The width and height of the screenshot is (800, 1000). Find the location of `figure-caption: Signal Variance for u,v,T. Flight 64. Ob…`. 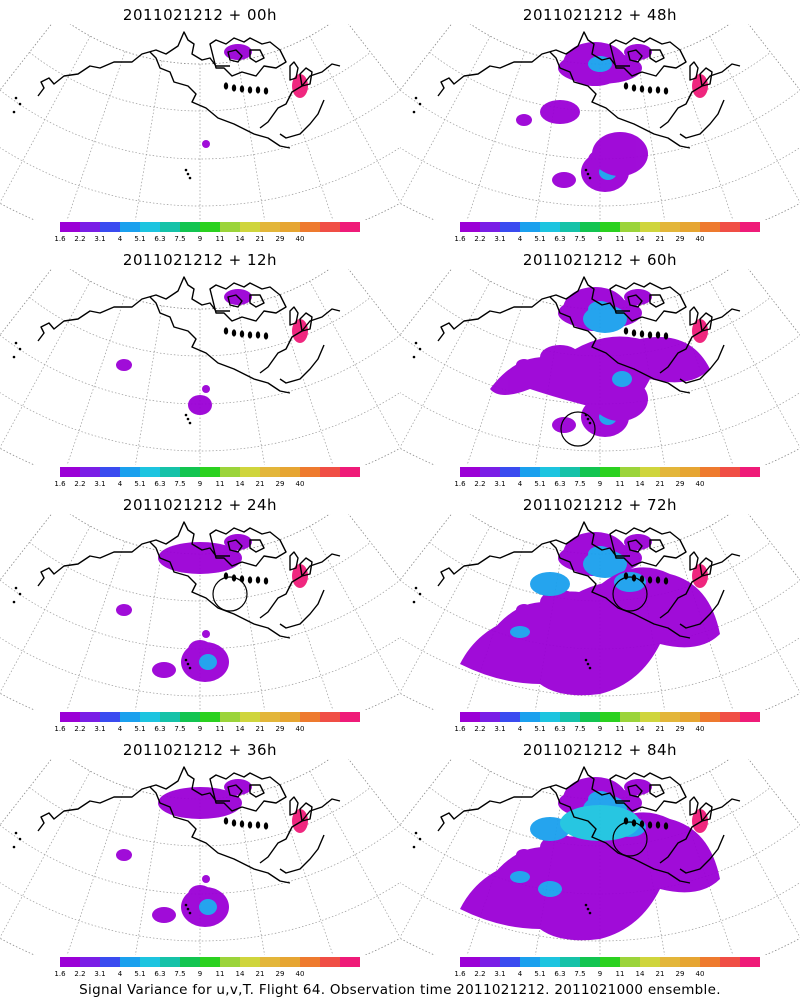

figure-caption: Signal Variance for u,v,T. Flight 64. Ob… is located at coordinates (400, 990).